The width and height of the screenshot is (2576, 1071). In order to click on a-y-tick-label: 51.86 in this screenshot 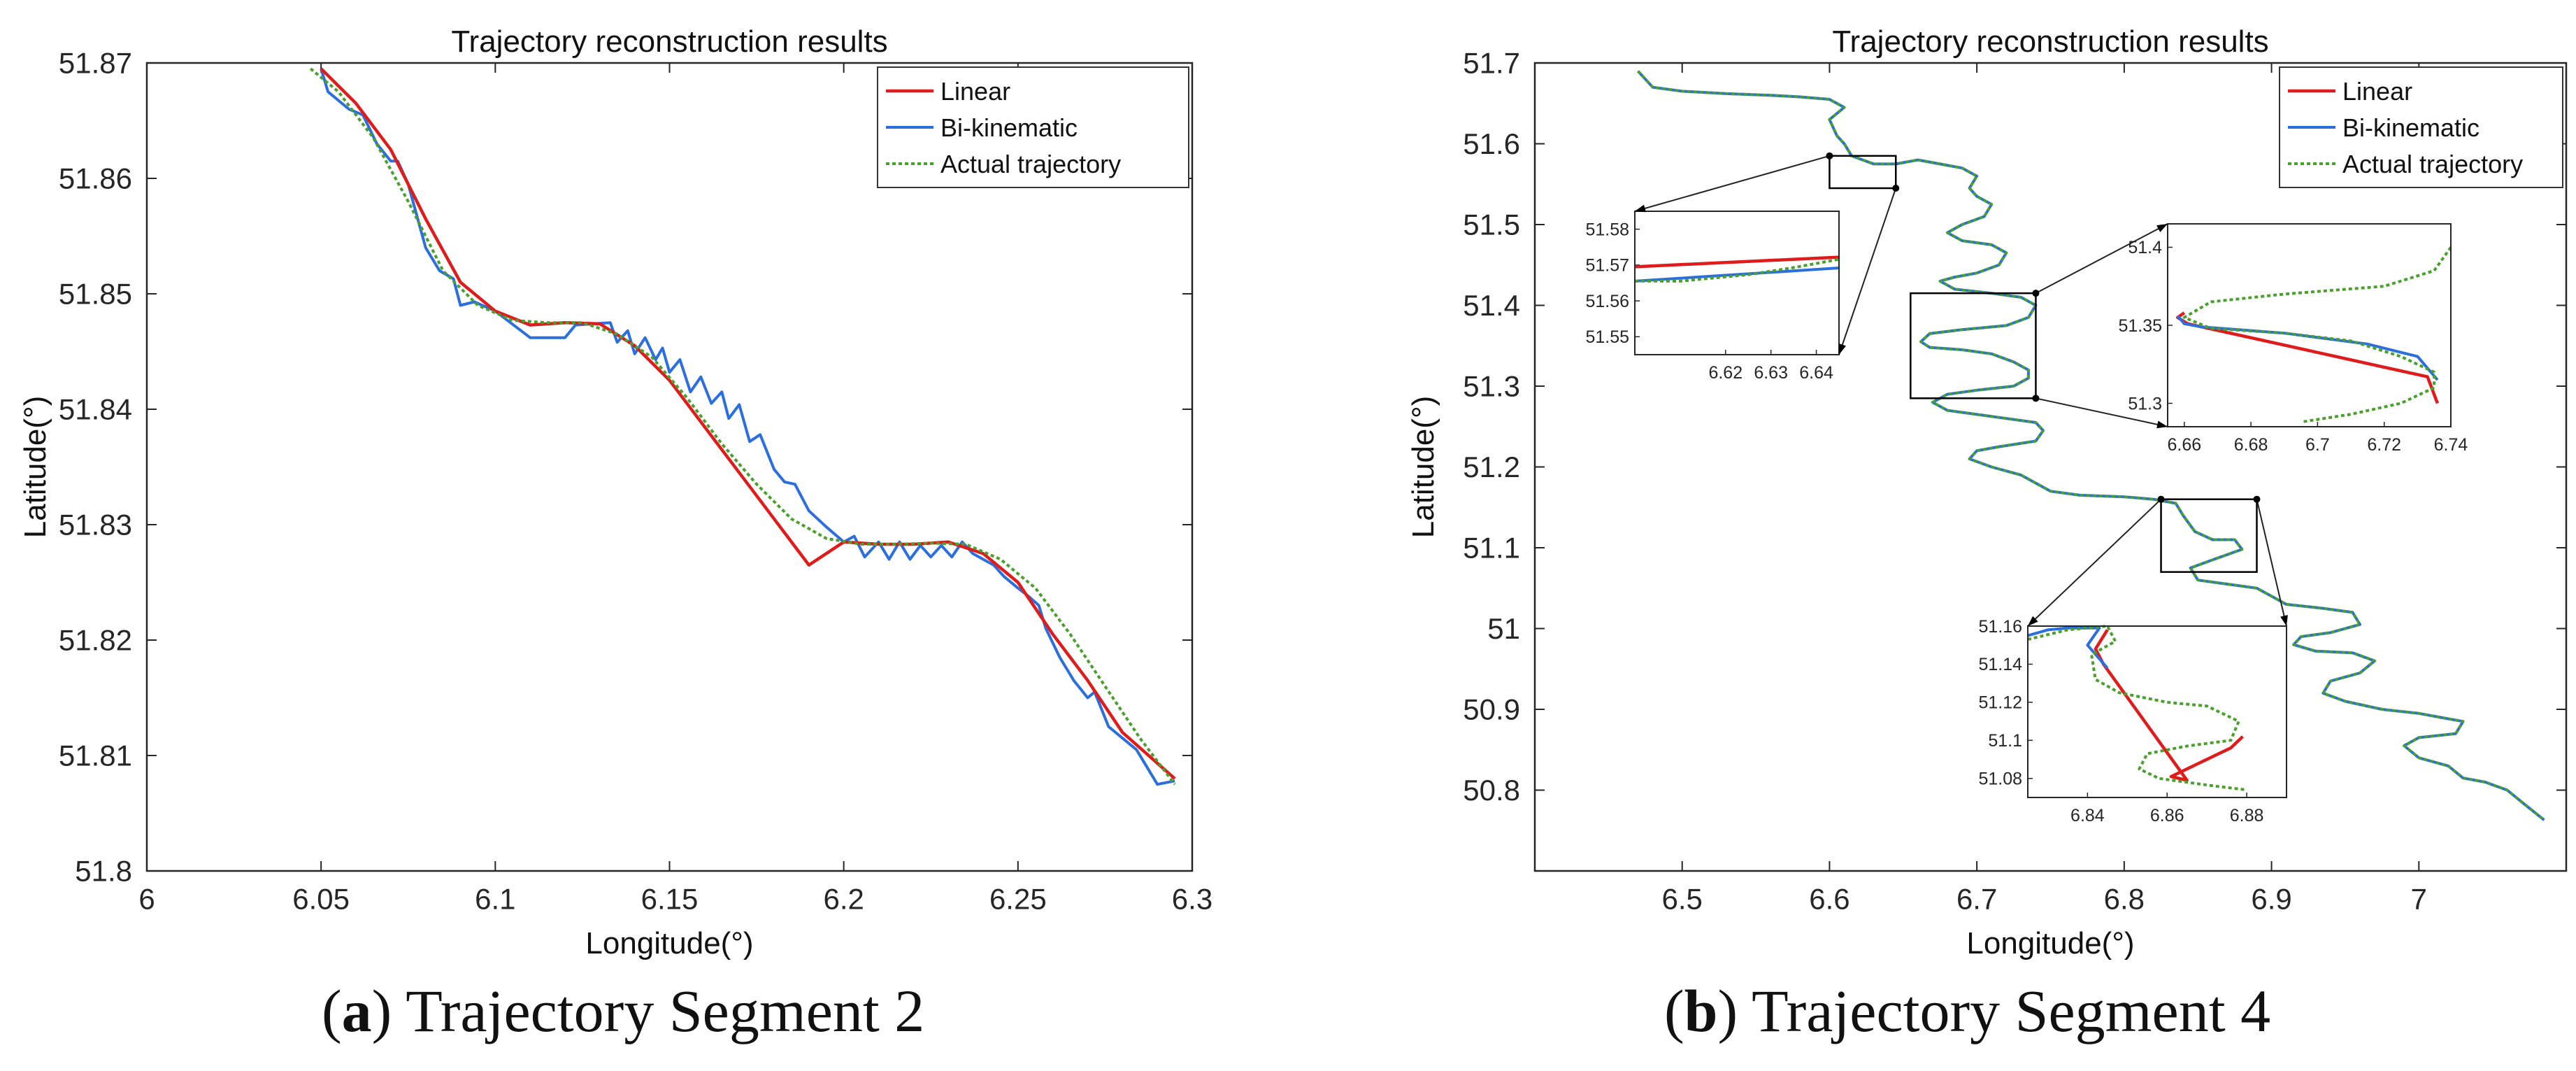, I will do `click(95, 179)`.